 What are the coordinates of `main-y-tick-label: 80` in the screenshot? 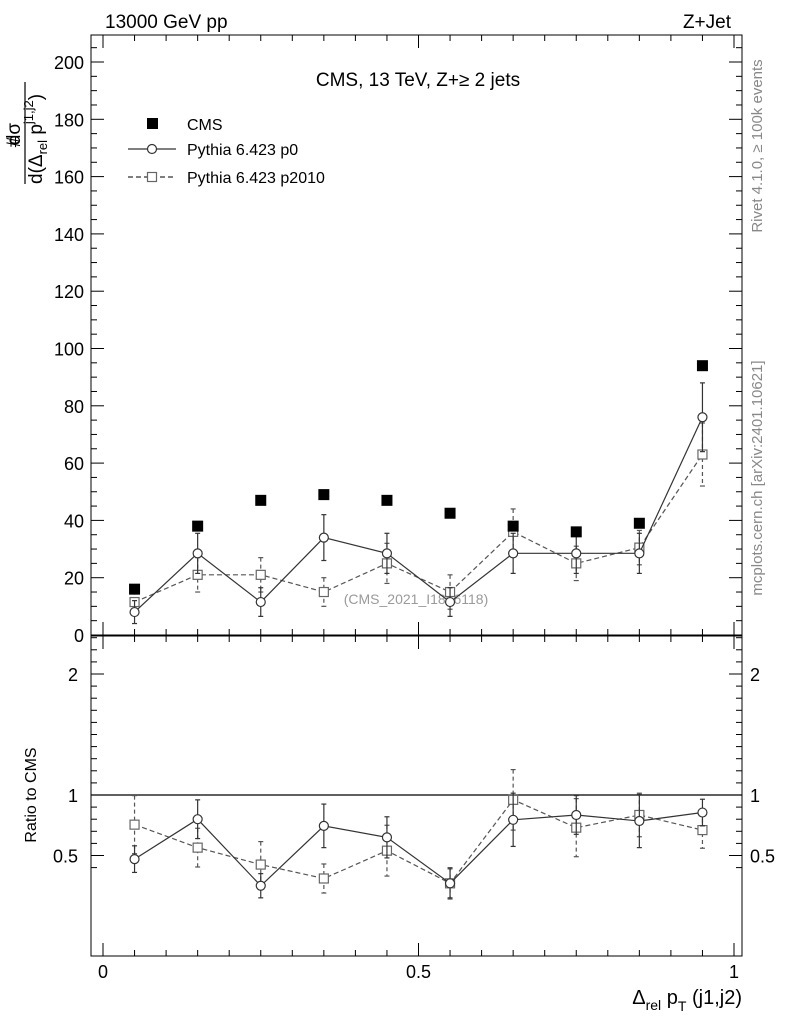 It's located at (74, 407).